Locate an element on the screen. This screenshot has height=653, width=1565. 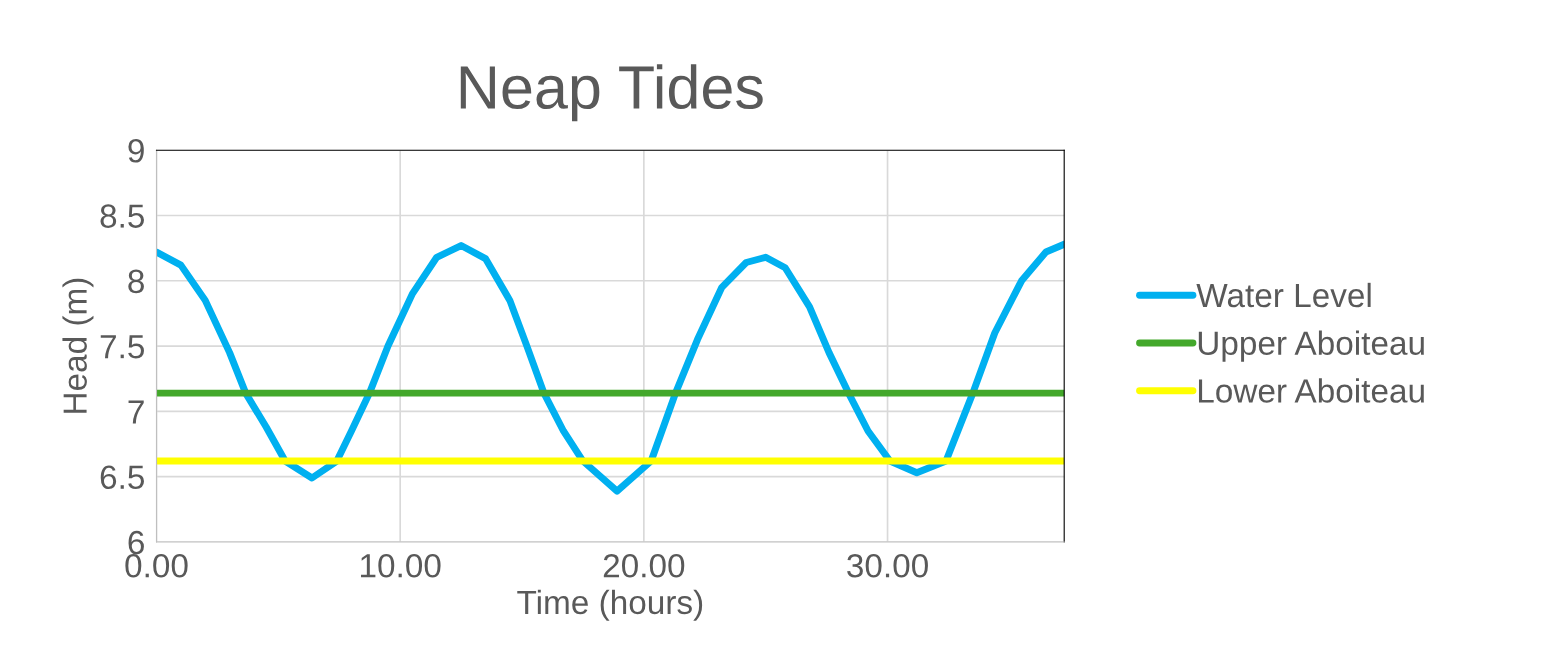
y-tick-label: 8 is located at coordinates (136, 281).